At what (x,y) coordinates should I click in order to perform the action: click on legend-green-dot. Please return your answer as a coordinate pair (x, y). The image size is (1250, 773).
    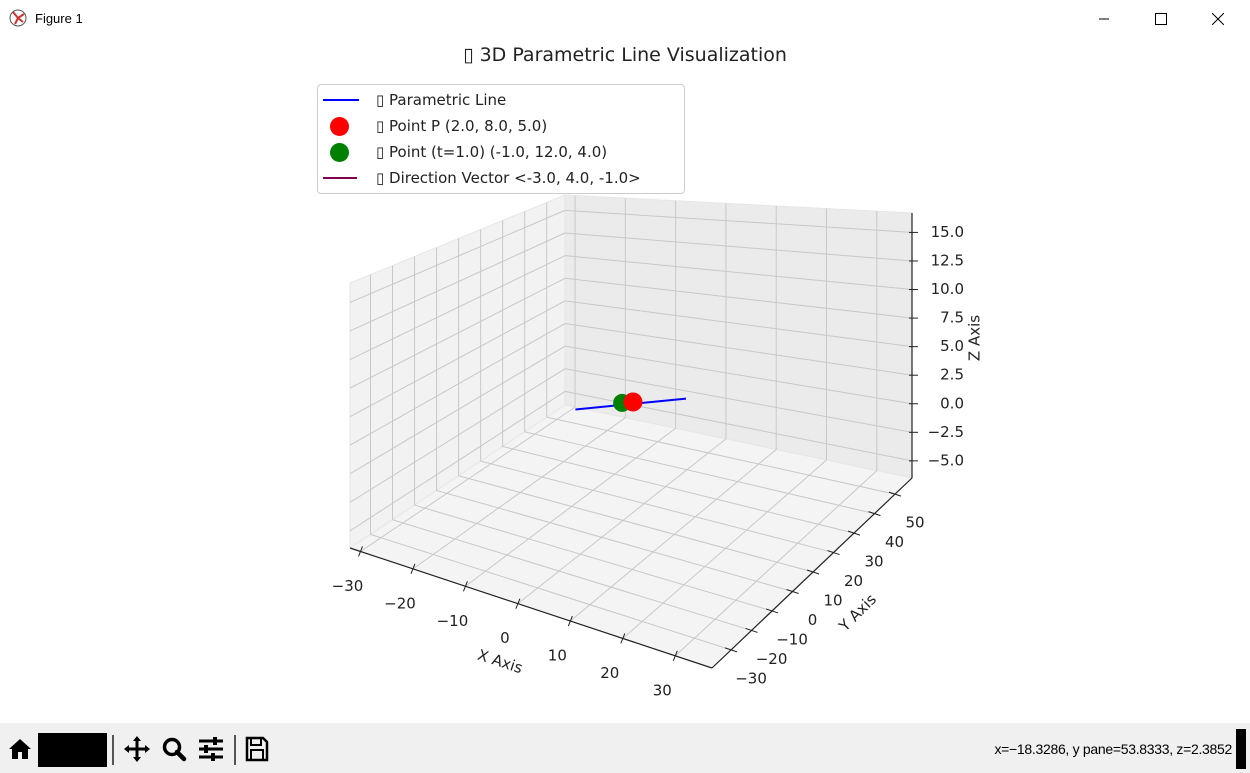
    Looking at the image, I should click on (339, 152).